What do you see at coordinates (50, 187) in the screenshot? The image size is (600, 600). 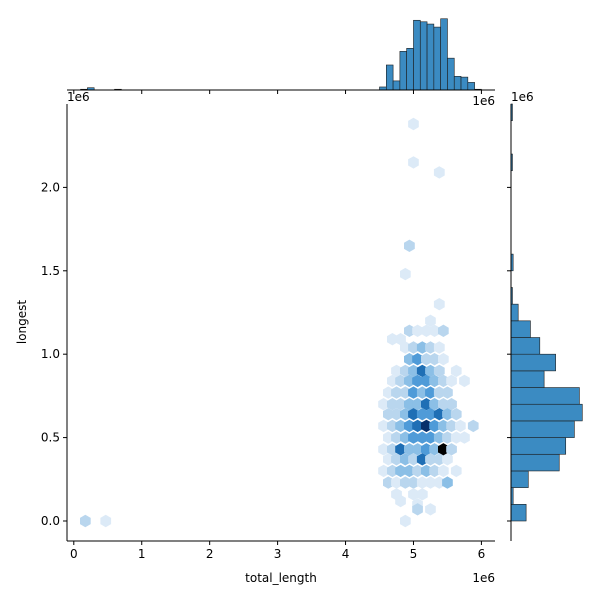 I see `y-tick-label: 2.0` at bounding box center [50, 187].